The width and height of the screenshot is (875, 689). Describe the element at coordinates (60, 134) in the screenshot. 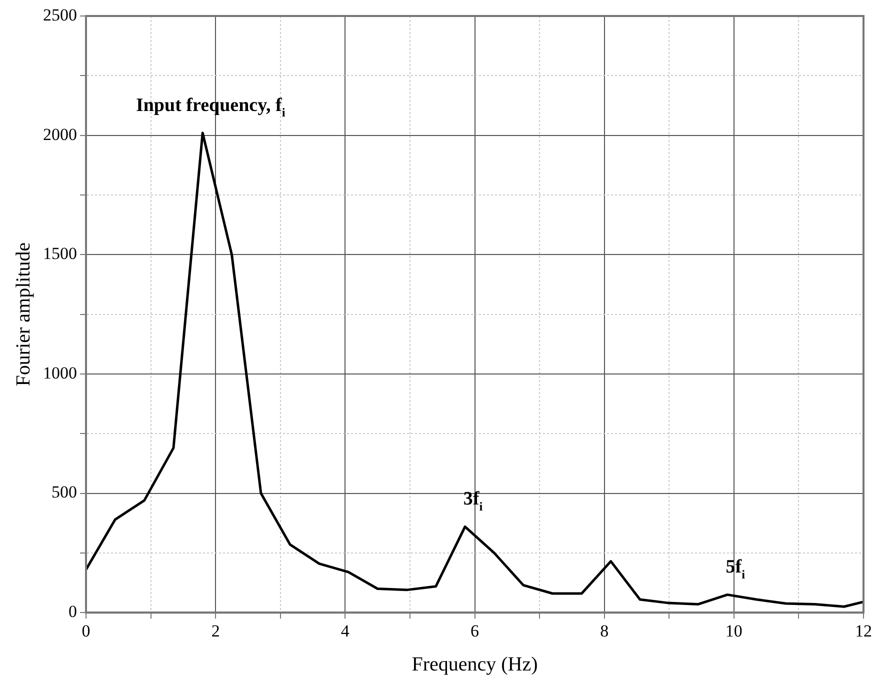

I see `y-tick-label: 2000` at that location.